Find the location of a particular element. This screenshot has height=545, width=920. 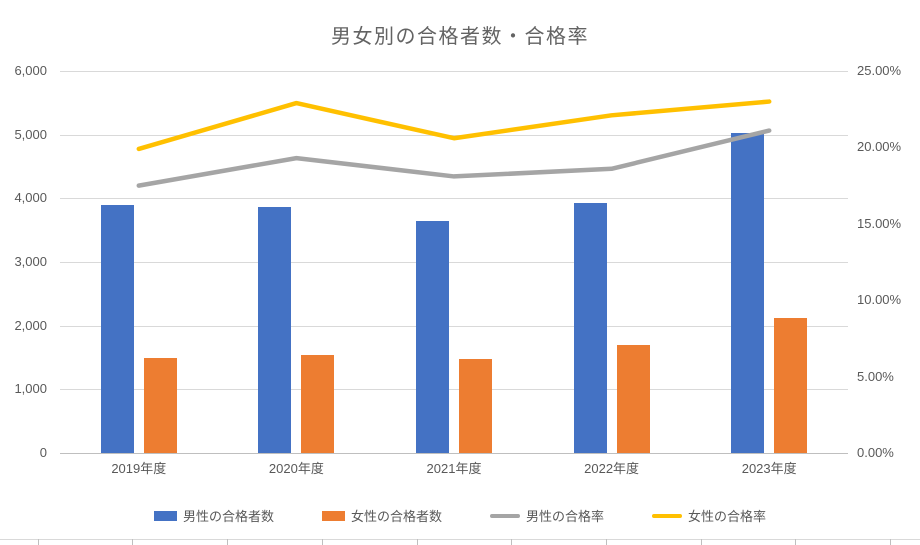

legend-swatch-female-passers is located at coordinates (333, 515).